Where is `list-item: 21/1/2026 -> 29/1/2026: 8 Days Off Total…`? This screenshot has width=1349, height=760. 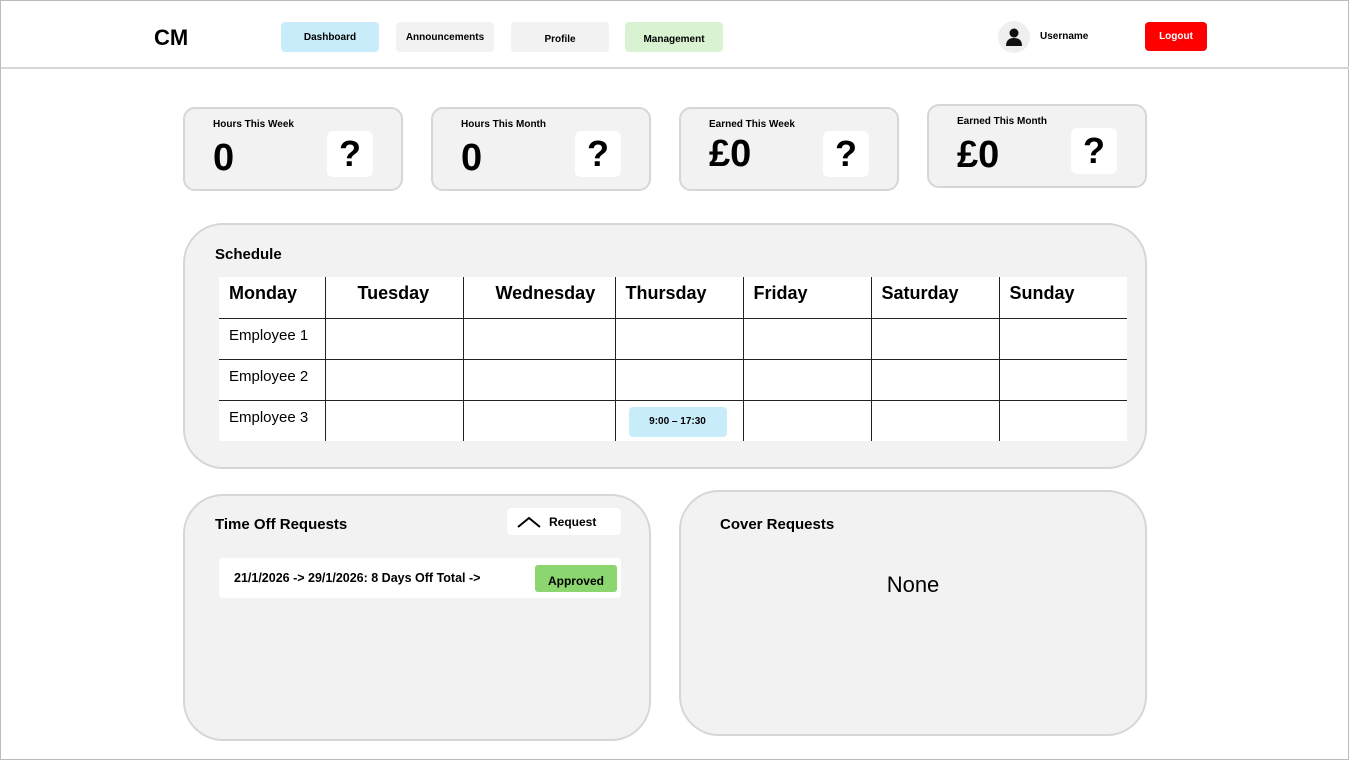
list-item: 21/1/2026 -> 29/1/2026: 8 Days Off Total… is located at coordinates (420, 578).